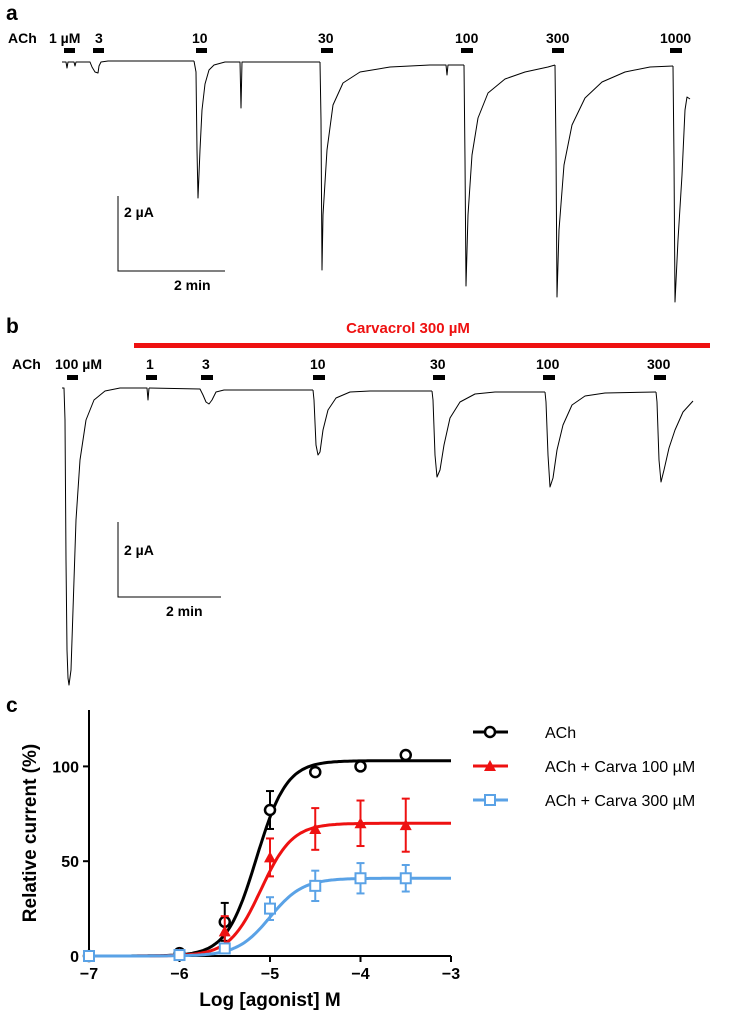  I want to click on y-tick-label: 50, so click(70, 862).